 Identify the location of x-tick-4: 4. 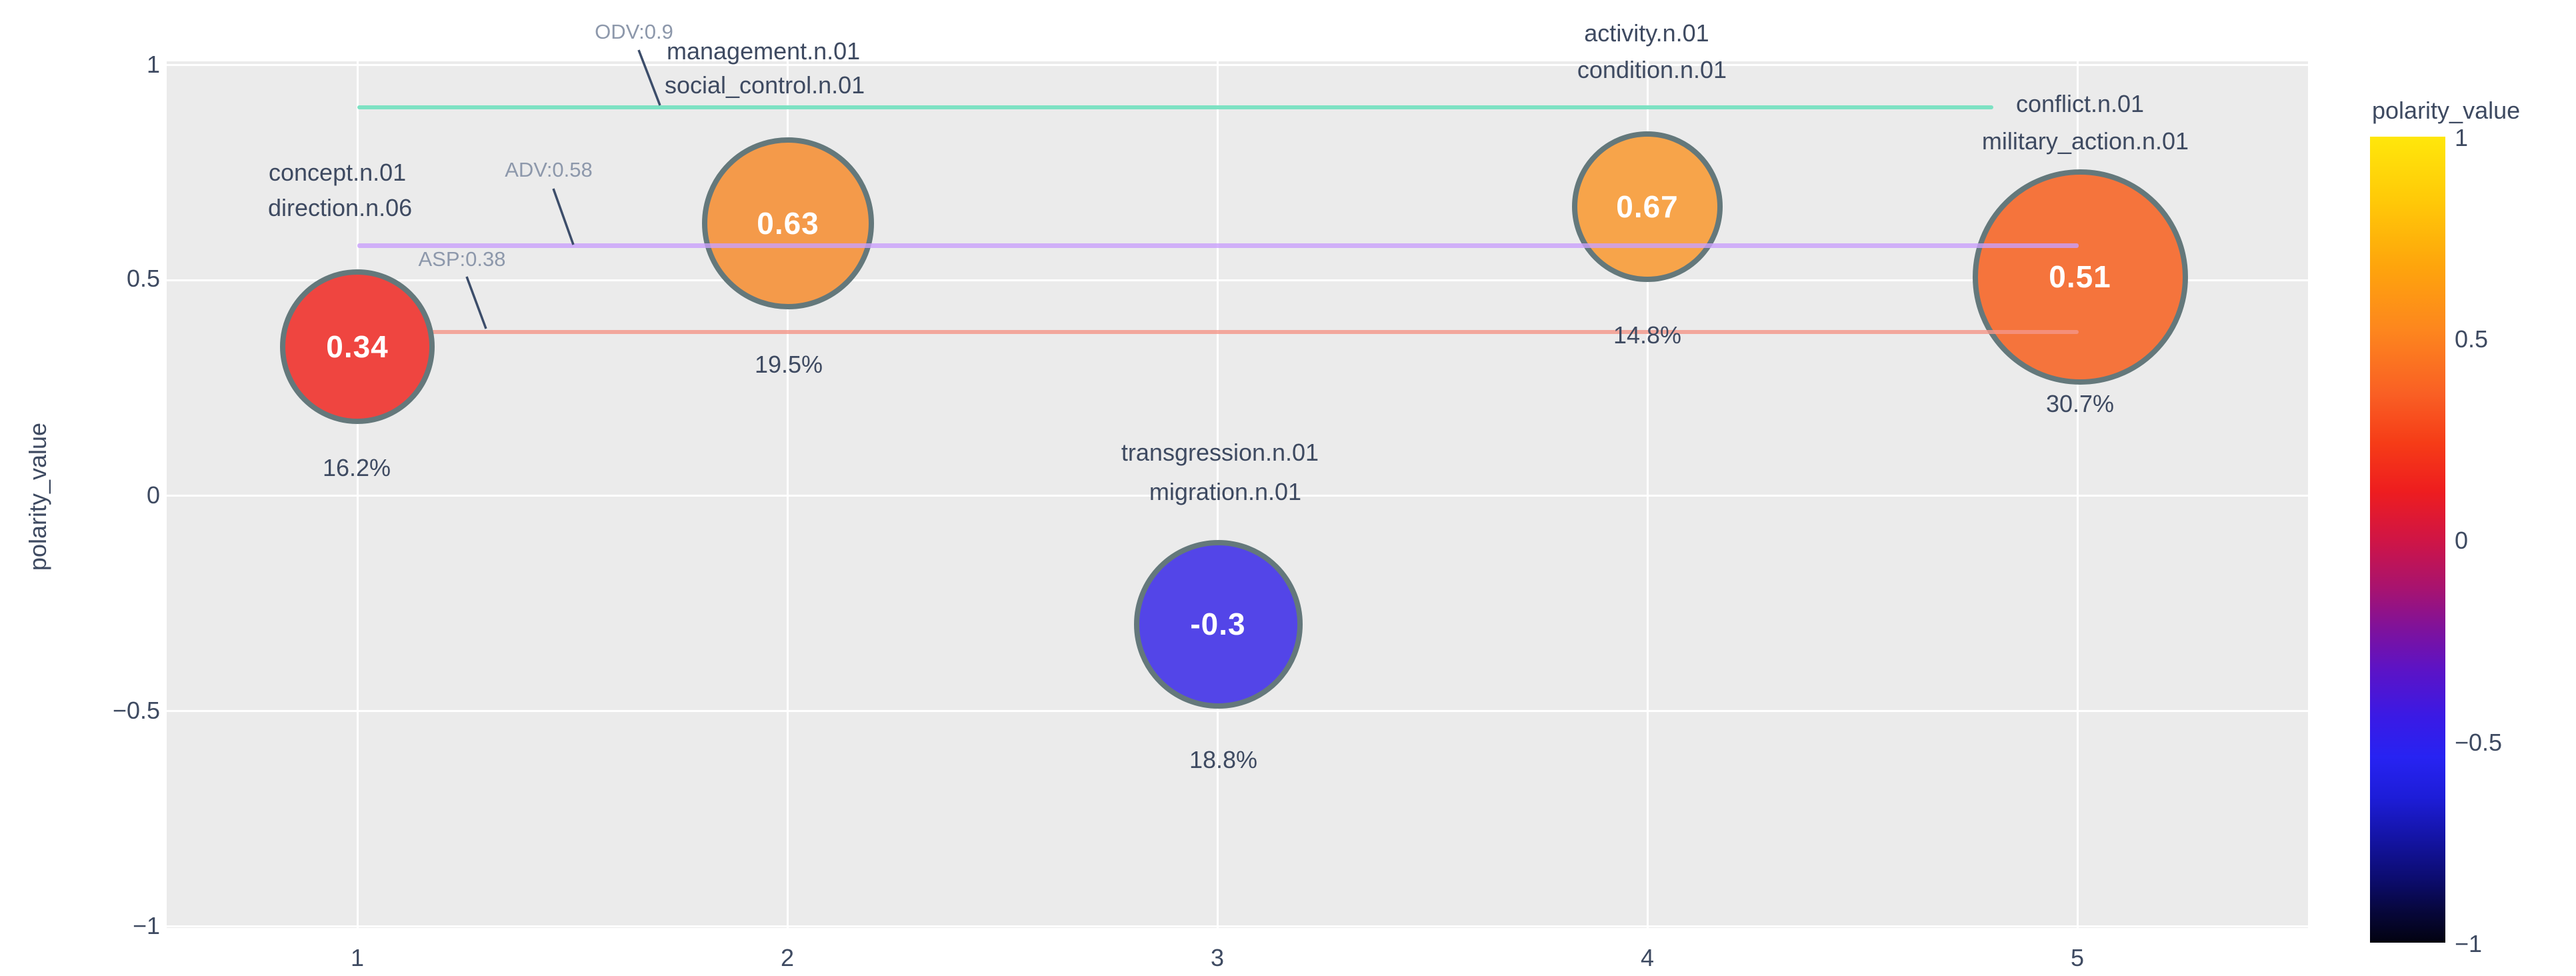
(1647, 957).